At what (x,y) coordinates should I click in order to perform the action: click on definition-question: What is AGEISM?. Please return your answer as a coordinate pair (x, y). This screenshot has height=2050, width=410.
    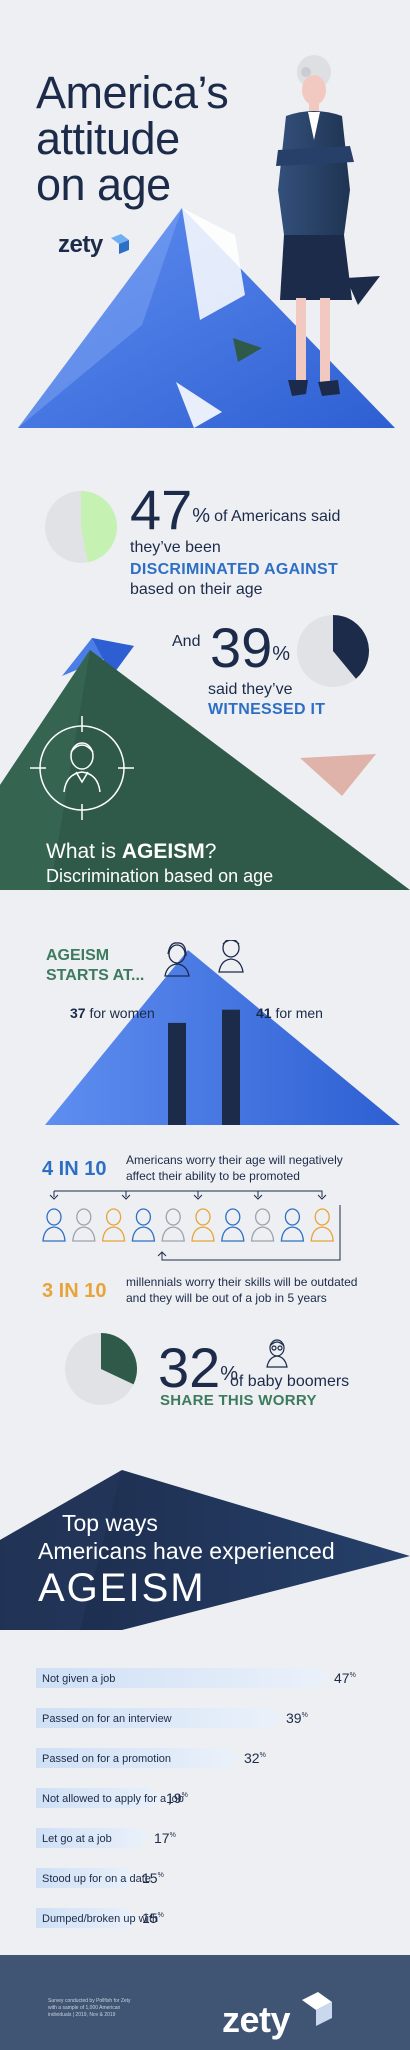
    Looking at the image, I should click on (131, 852).